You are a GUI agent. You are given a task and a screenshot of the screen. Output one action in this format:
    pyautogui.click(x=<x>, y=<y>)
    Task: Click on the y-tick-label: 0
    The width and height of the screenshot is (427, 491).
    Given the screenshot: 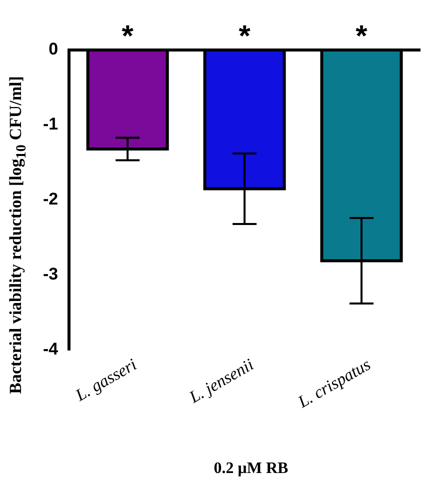 What is the action you would take?
    pyautogui.click(x=53, y=49)
    